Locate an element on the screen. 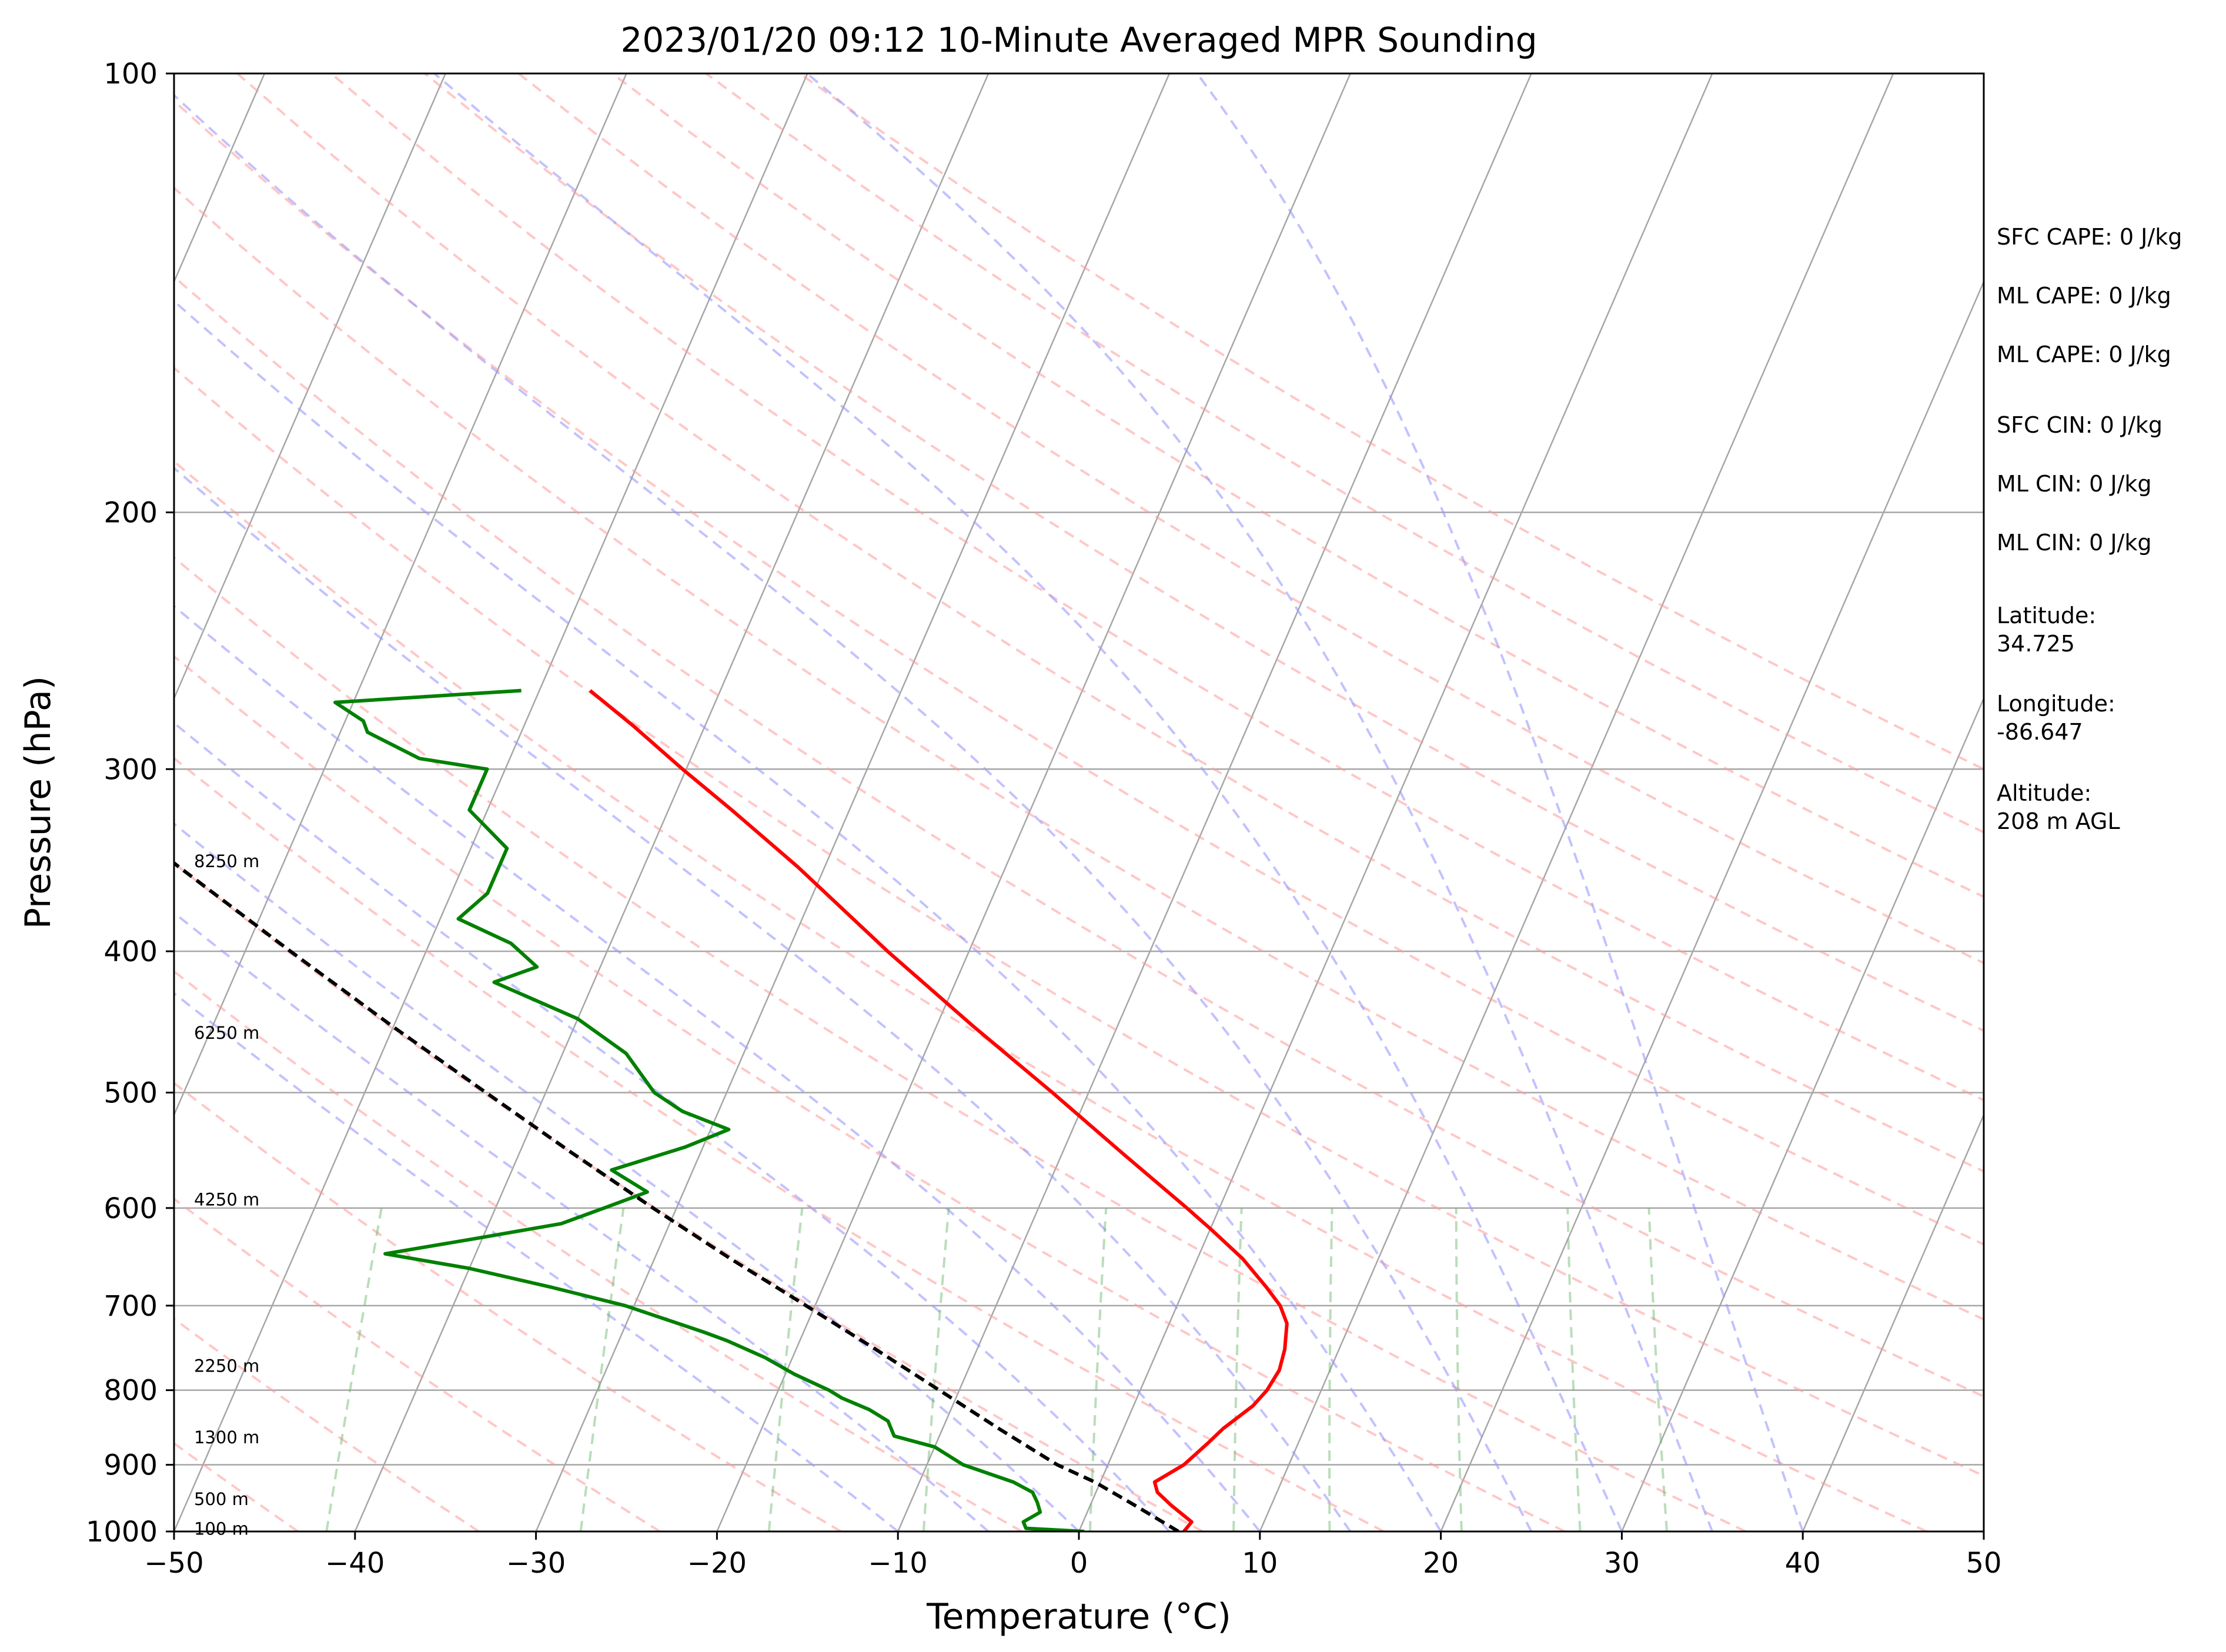 Image resolution: width=2226 pixels, height=1652 pixels. x-tick-label: 10 is located at coordinates (1260, 1564).